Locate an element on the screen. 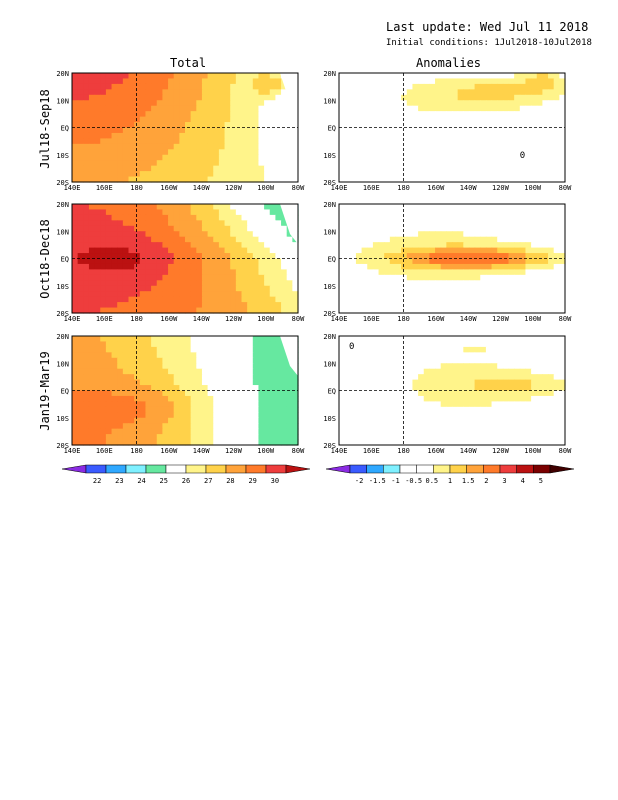 This screenshot has width=618, height=800. lon-tick-label: 80W is located at coordinates (565, 188).